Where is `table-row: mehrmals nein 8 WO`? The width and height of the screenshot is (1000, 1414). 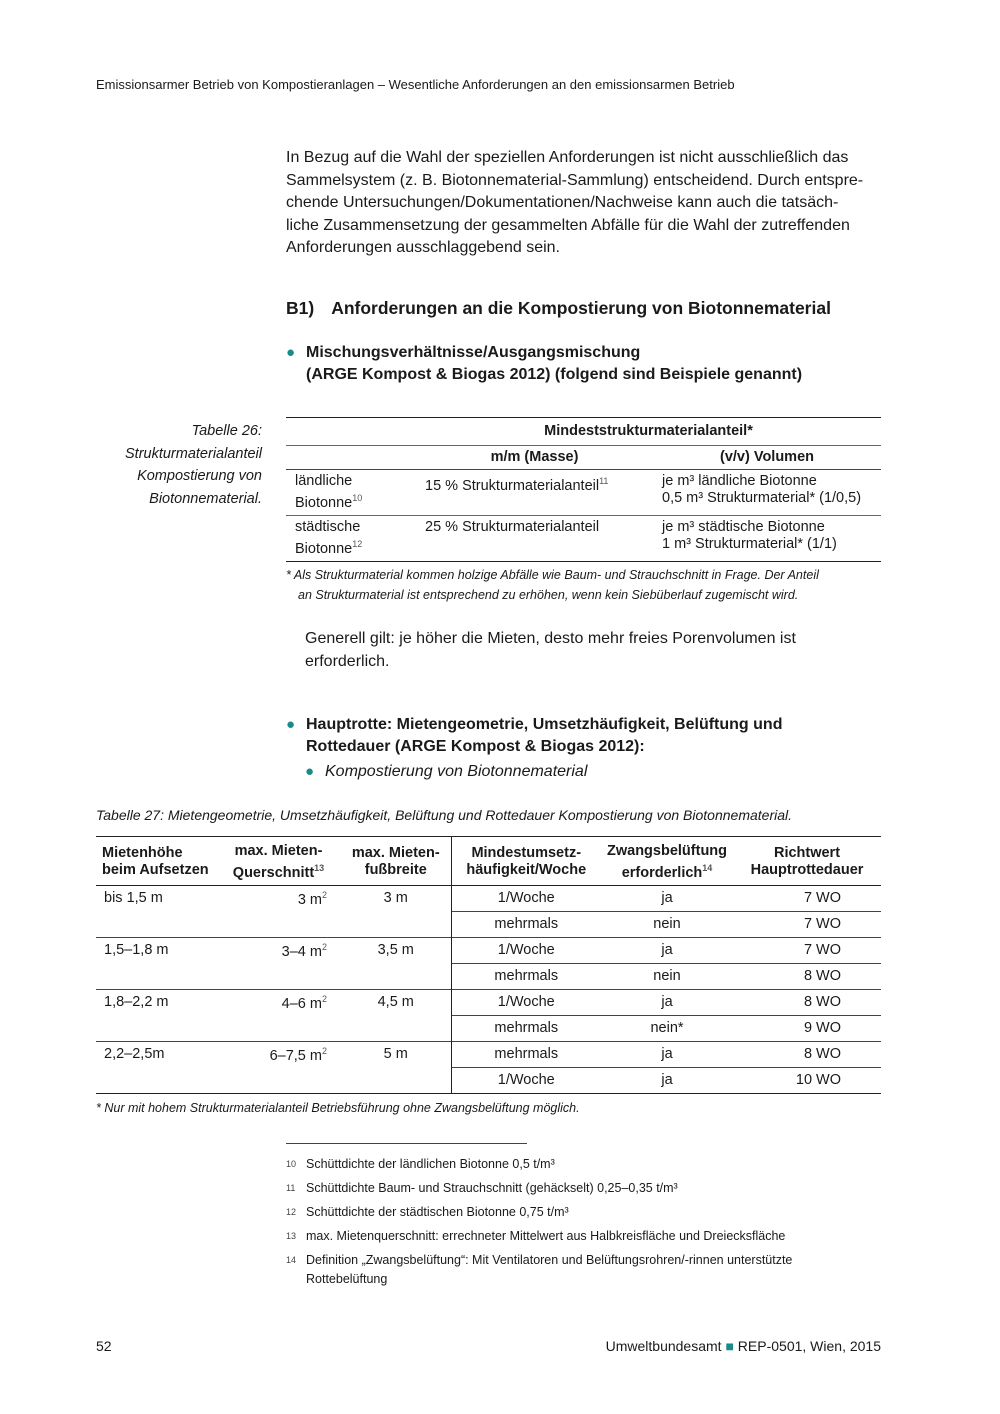 table-row: mehrmals nein 8 WO is located at coordinates (488, 976).